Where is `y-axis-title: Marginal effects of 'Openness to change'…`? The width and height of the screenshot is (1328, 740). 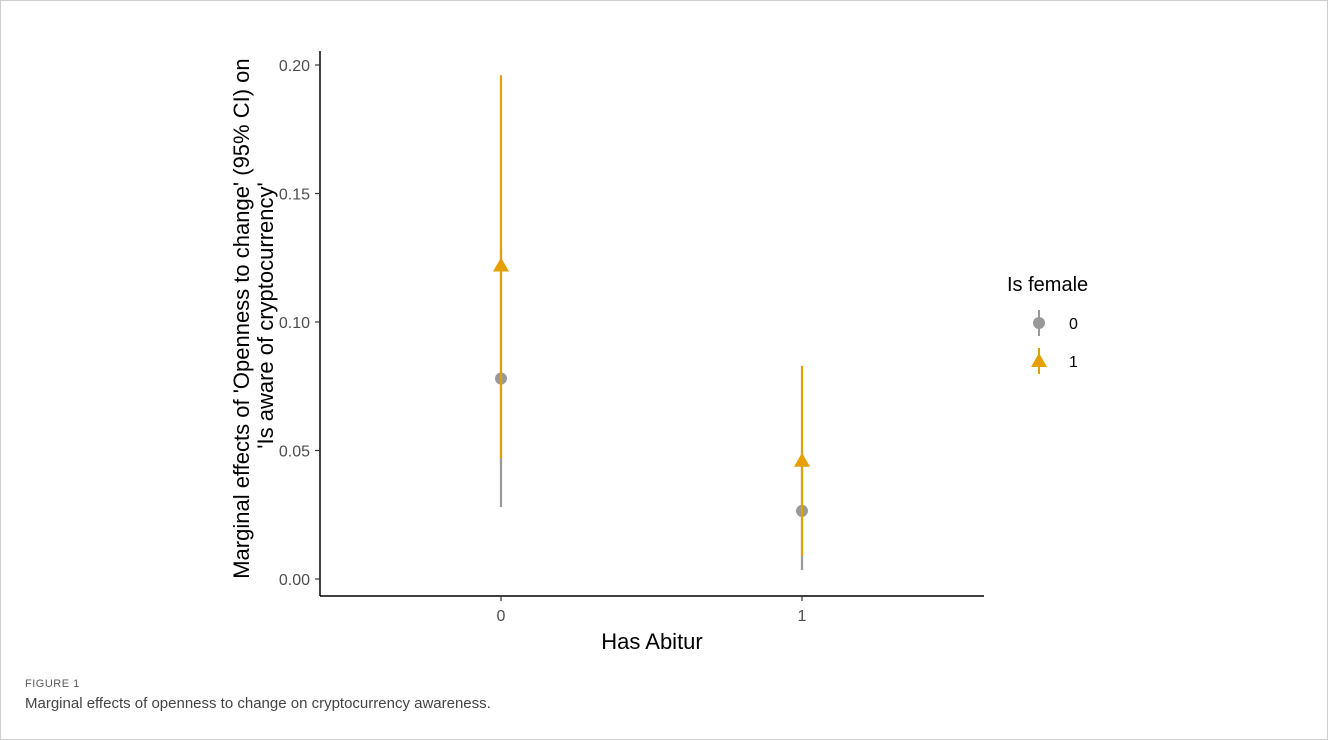 y-axis-title: Marginal effects of 'Openness to change'… is located at coordinates (253, 315).